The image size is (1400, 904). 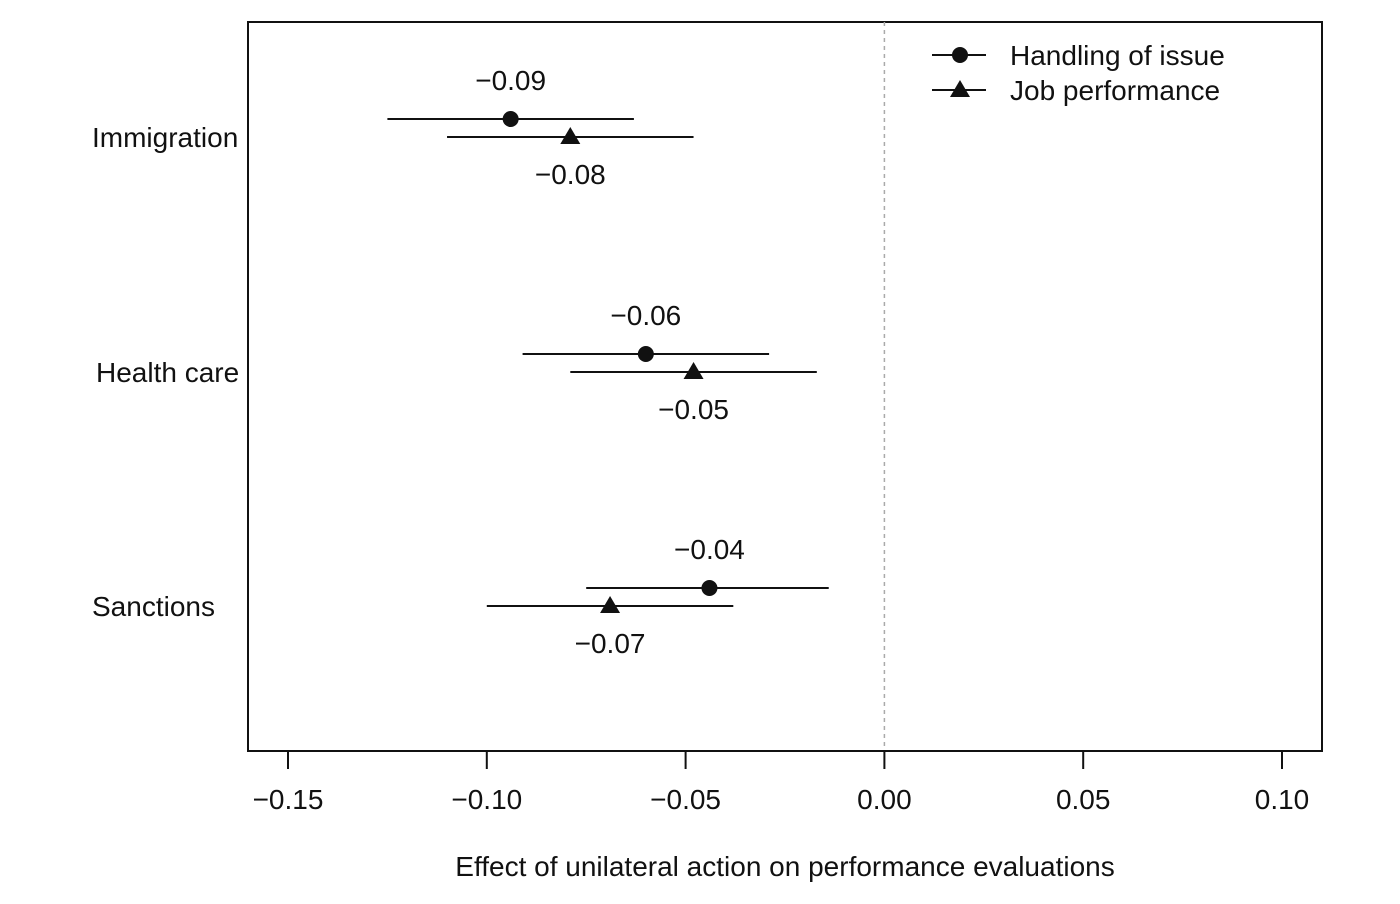 What do you see at coordinates (685, 799) in the screenshot?
I see `x-tick-label: −0.05` at bounding box center [685, 799].